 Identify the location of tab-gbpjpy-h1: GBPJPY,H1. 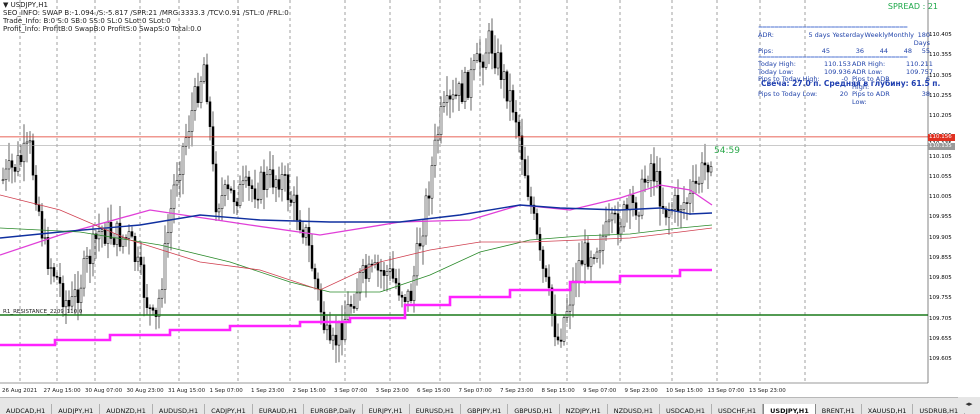
(485, 409).